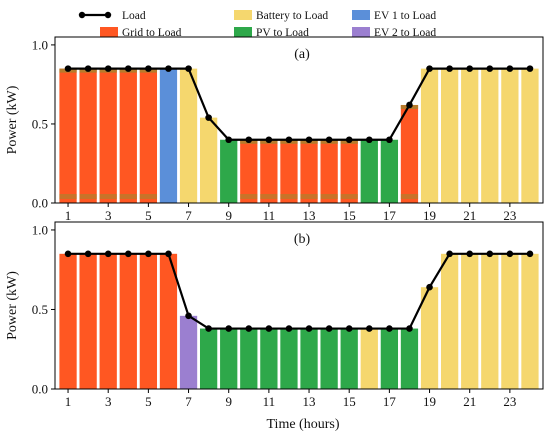 This screenshot has height=438, width=550. I want to click on bar-hour-14-pv, so click(329, 358).